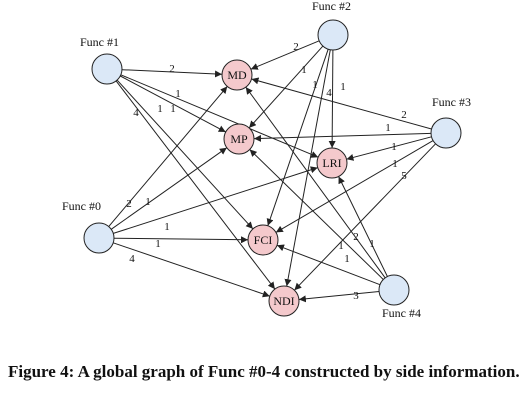 Image resolution: width=530 pixels, height=409 pixels. What do you see at coordinates (181, 240) in the screenshot?
I see `edge-f0-fci` at bounding box center [181, 240].